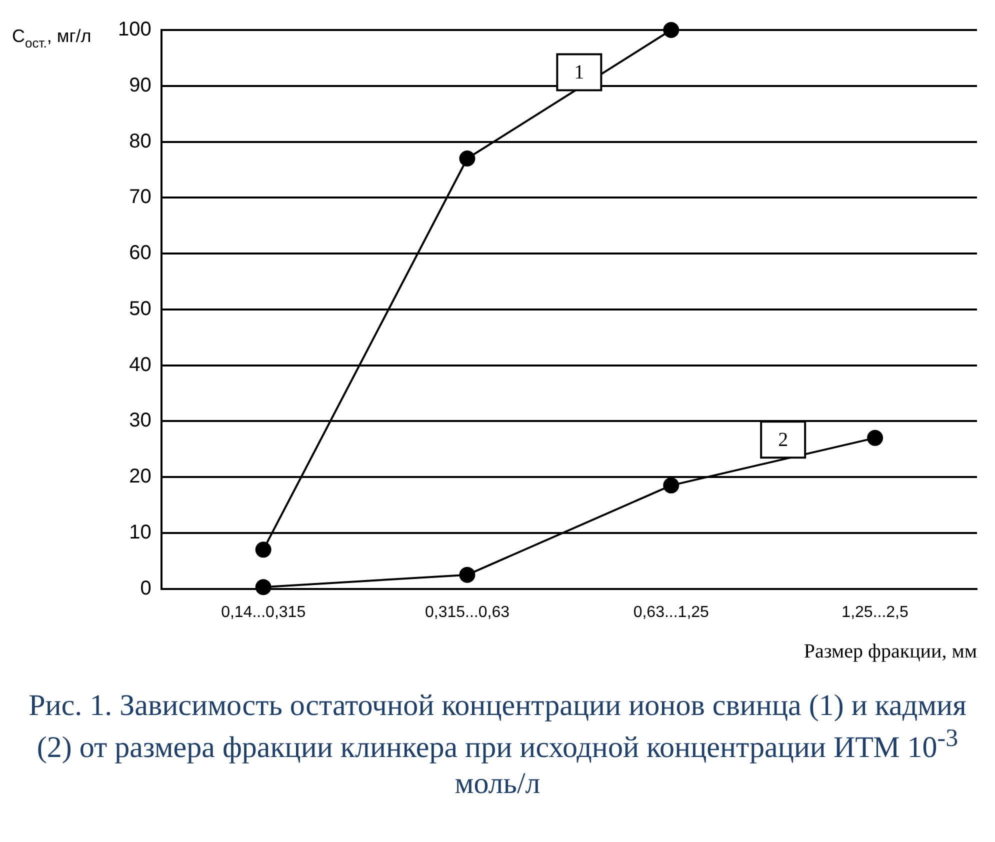  I want to click on x-tick-label: 0,63...1,25, so click(671, 612).